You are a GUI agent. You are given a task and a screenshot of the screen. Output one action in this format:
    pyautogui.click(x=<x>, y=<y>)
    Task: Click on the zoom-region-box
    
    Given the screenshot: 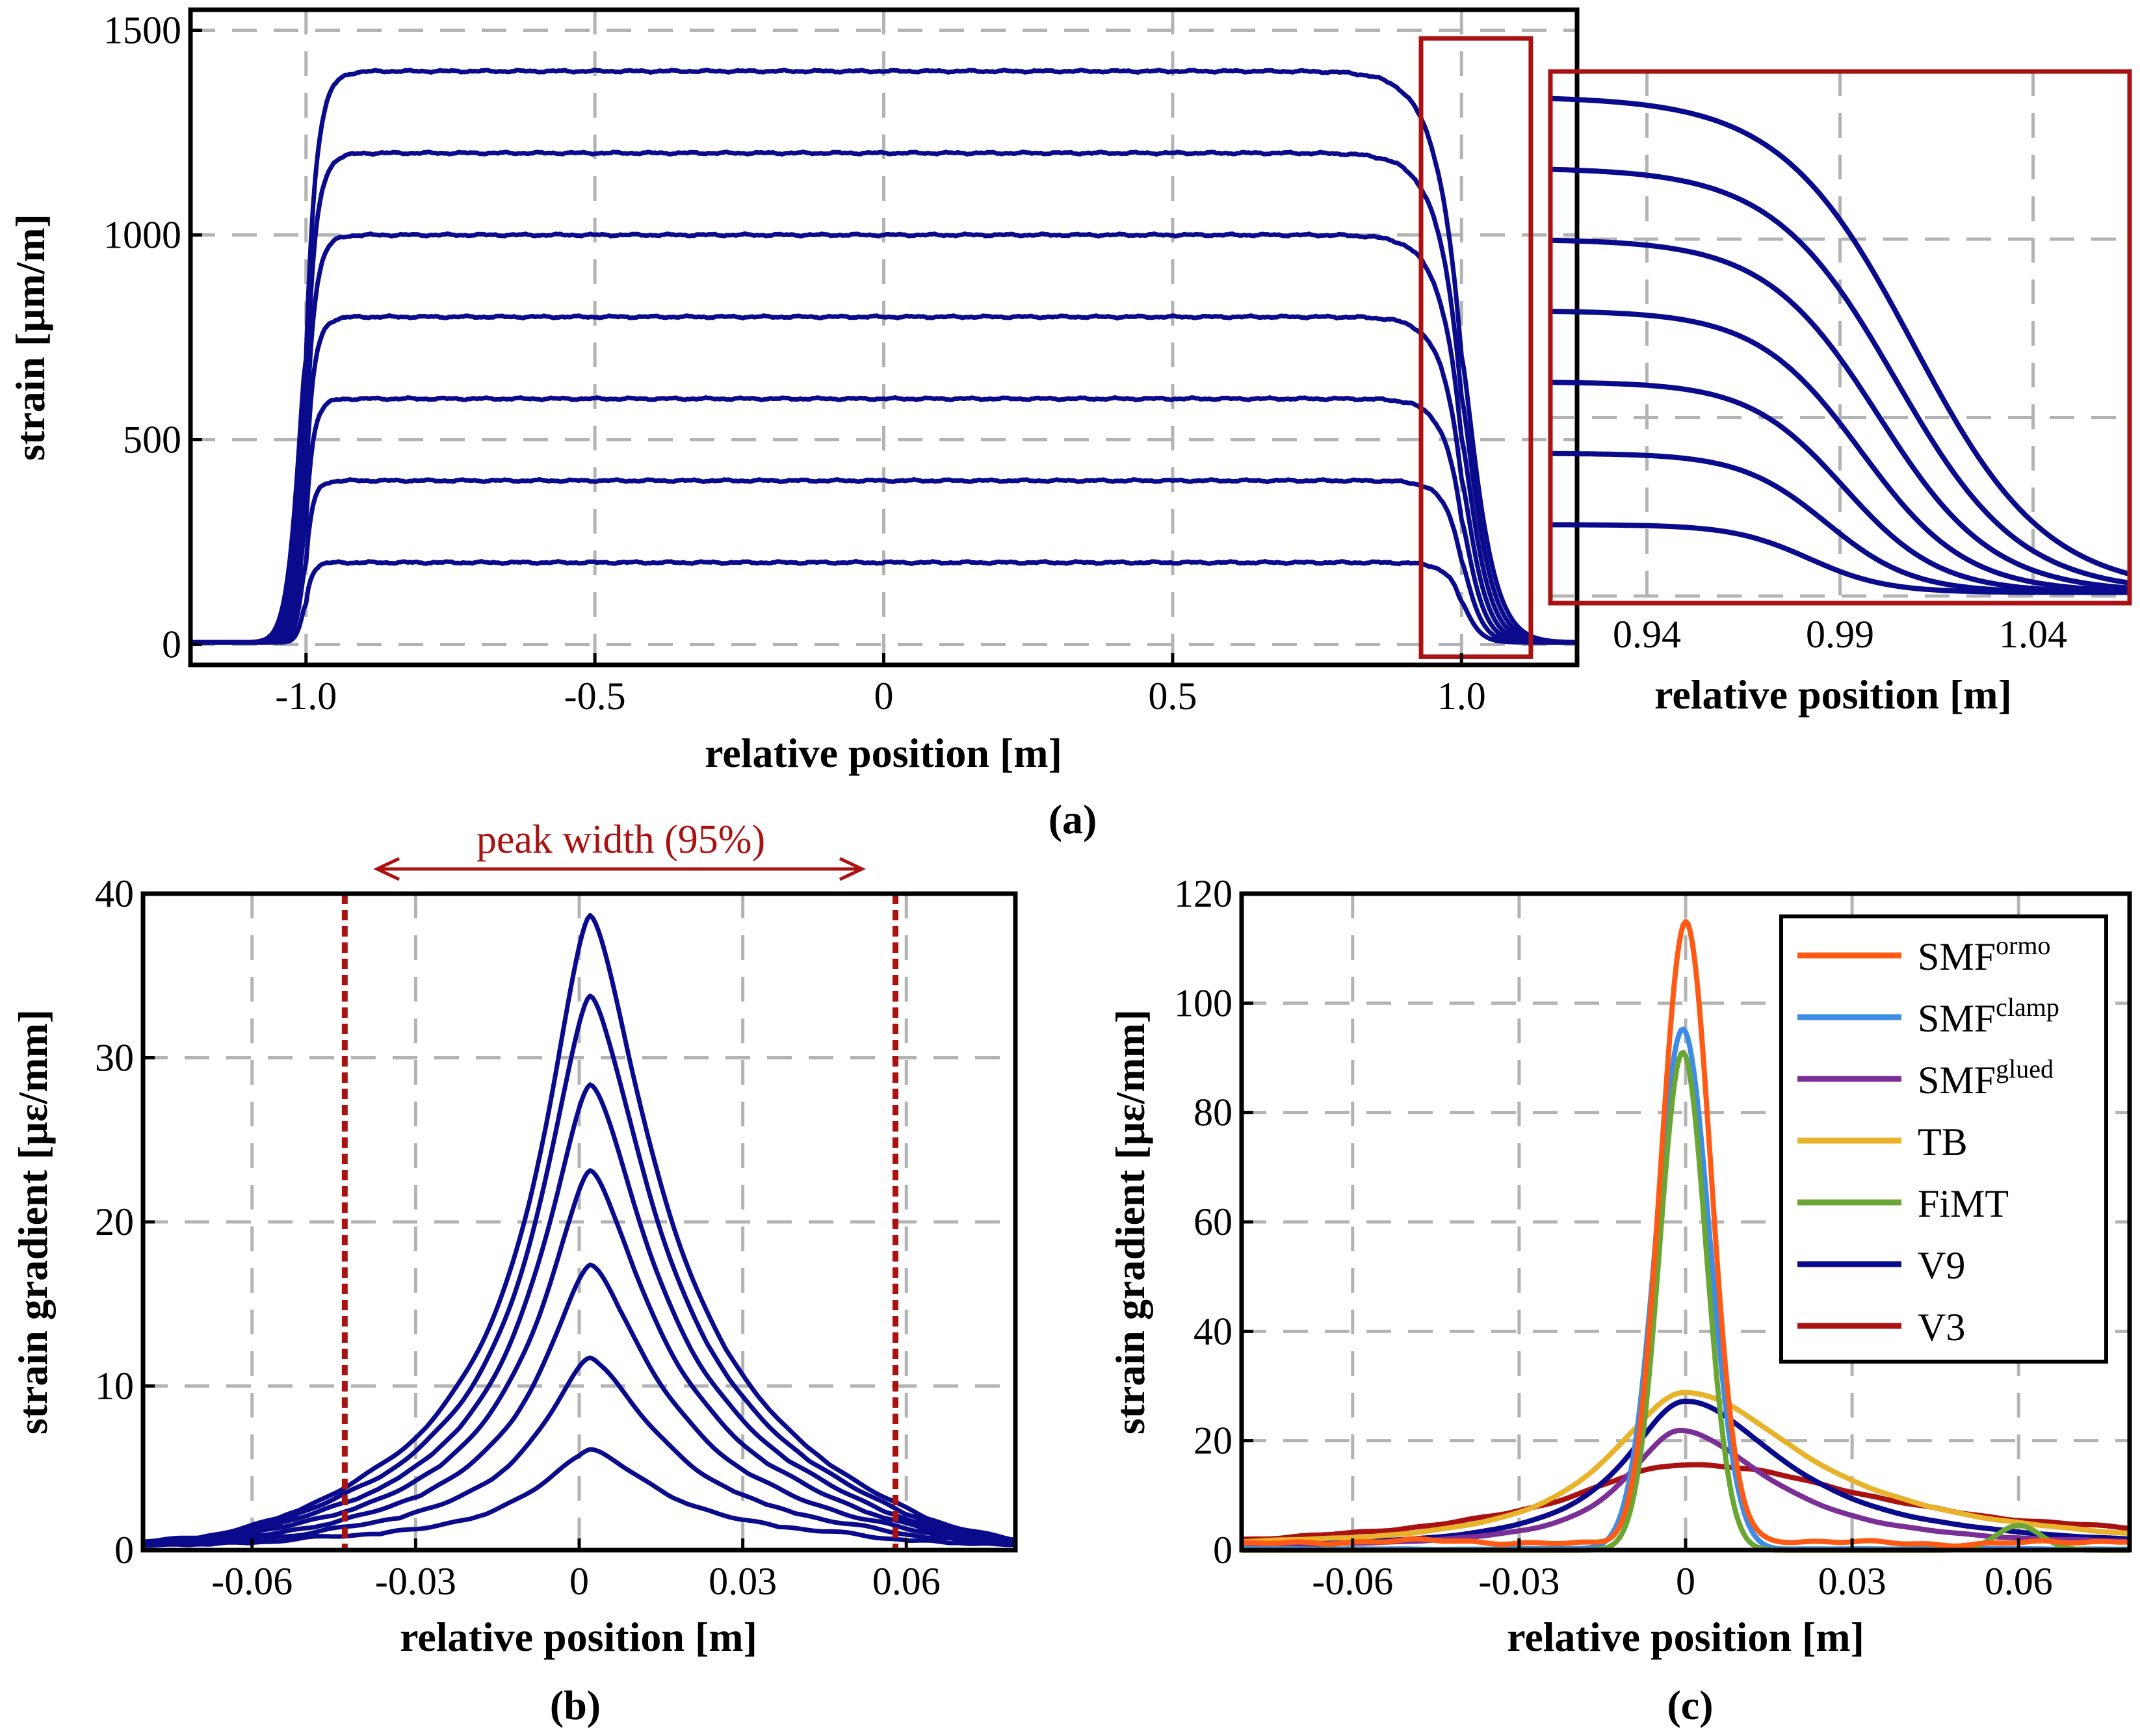 What is the action you would take?
    pyautogui.click(x=1475, y=347)
    